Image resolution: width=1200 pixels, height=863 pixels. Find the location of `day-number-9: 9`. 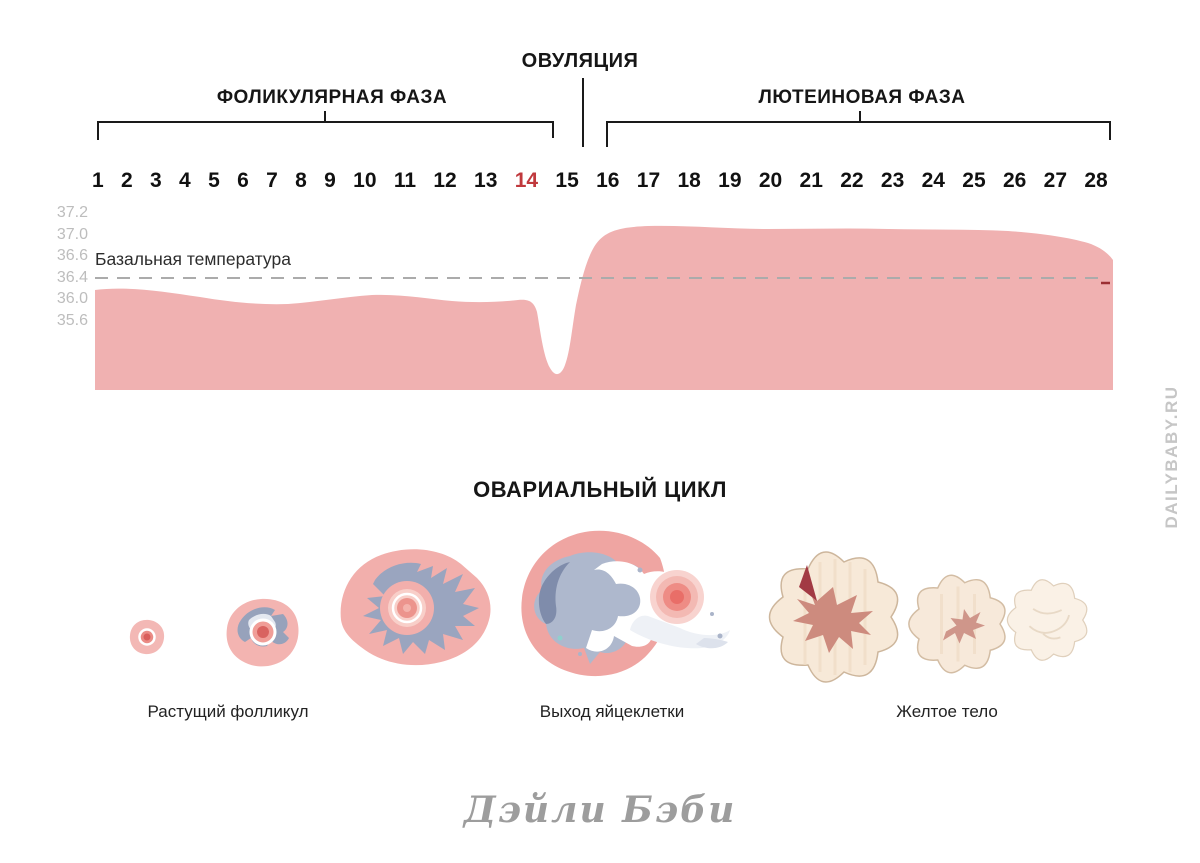

day-number-9: 9 is located at coordinates (330, 180).